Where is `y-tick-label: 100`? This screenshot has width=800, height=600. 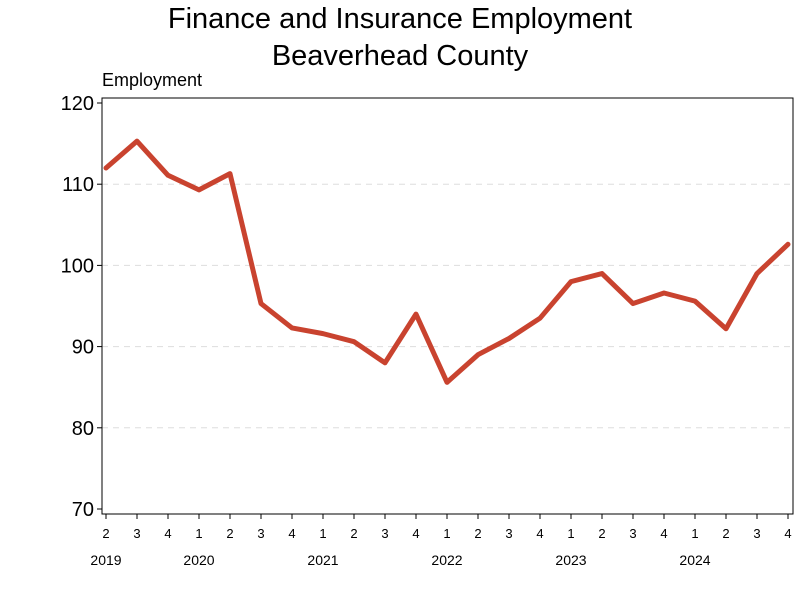 y-tick-label: 100 is located at coordinates (77, 266).